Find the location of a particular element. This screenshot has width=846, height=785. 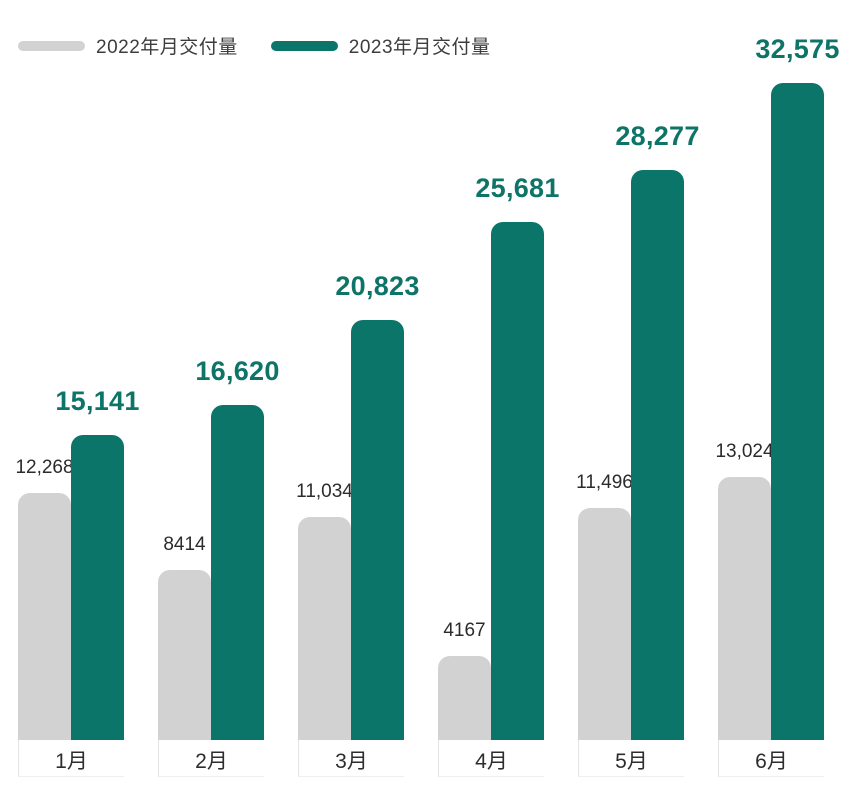

legend: 2022年月交付量 2023年月交付量 is located at coordinates (254, 45).